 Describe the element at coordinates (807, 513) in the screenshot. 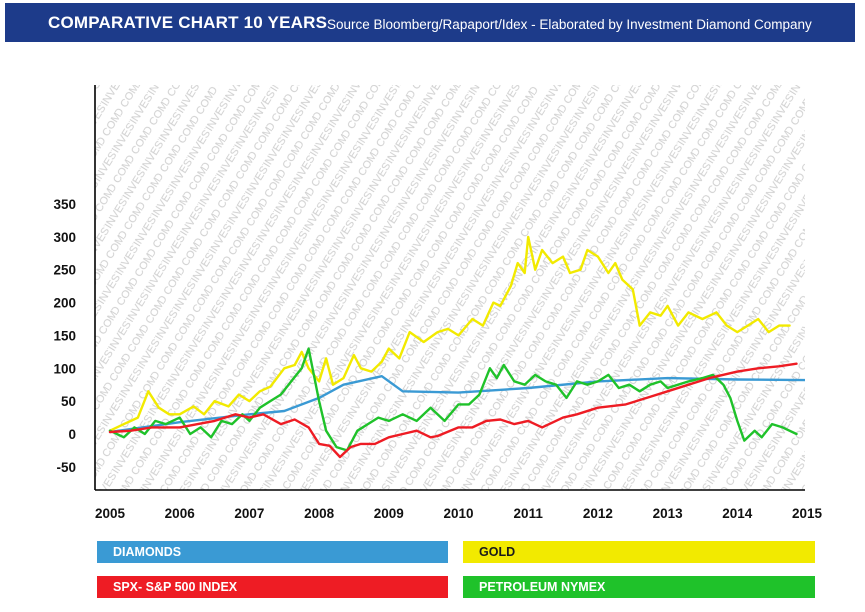

I see `x-tick-label: 2015` at that location.